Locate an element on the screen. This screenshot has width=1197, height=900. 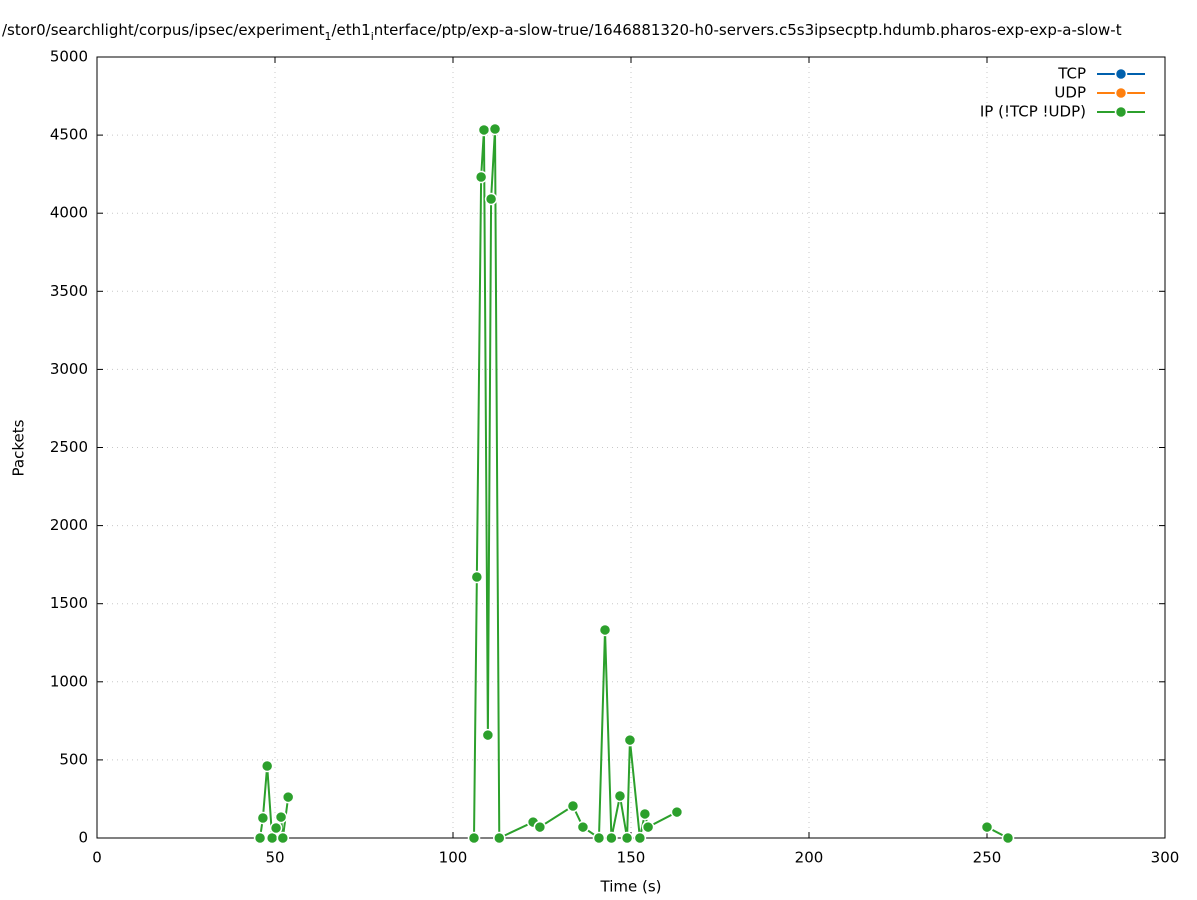
x-tick-label: 300 is located at coordinates (1165, 858).